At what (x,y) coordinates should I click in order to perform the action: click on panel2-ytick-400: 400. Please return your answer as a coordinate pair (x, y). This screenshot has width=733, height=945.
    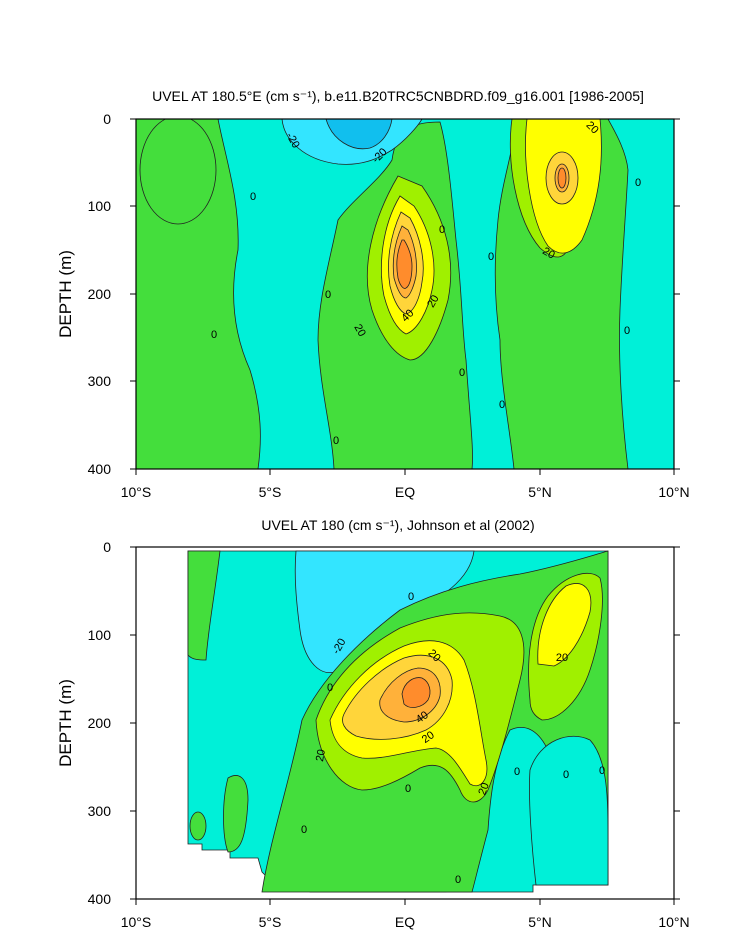
    Looking at the image, I should click on (100, 899).